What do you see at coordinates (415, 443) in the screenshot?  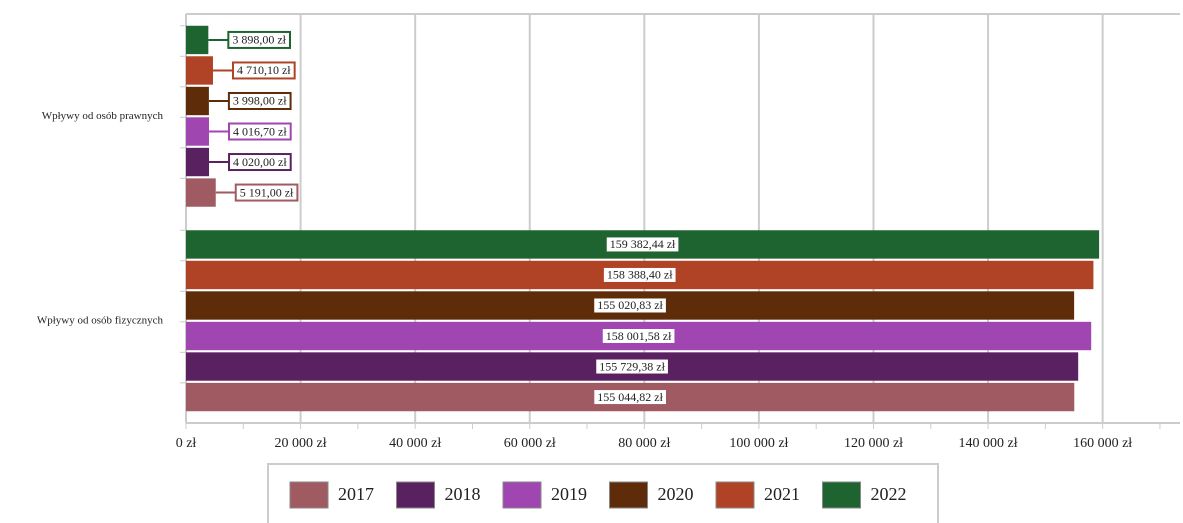 I see `x-tick-label: 40 000 zł` at bounding box center [415, 443].